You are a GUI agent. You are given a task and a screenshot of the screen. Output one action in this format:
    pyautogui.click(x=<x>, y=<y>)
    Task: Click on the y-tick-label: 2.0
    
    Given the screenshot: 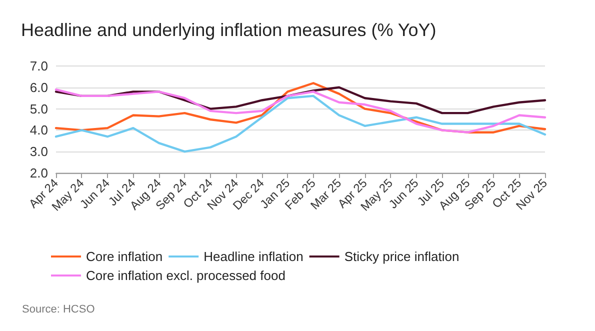 What is the action you would take?
    pyautogui.click(x=39, y=173)
    